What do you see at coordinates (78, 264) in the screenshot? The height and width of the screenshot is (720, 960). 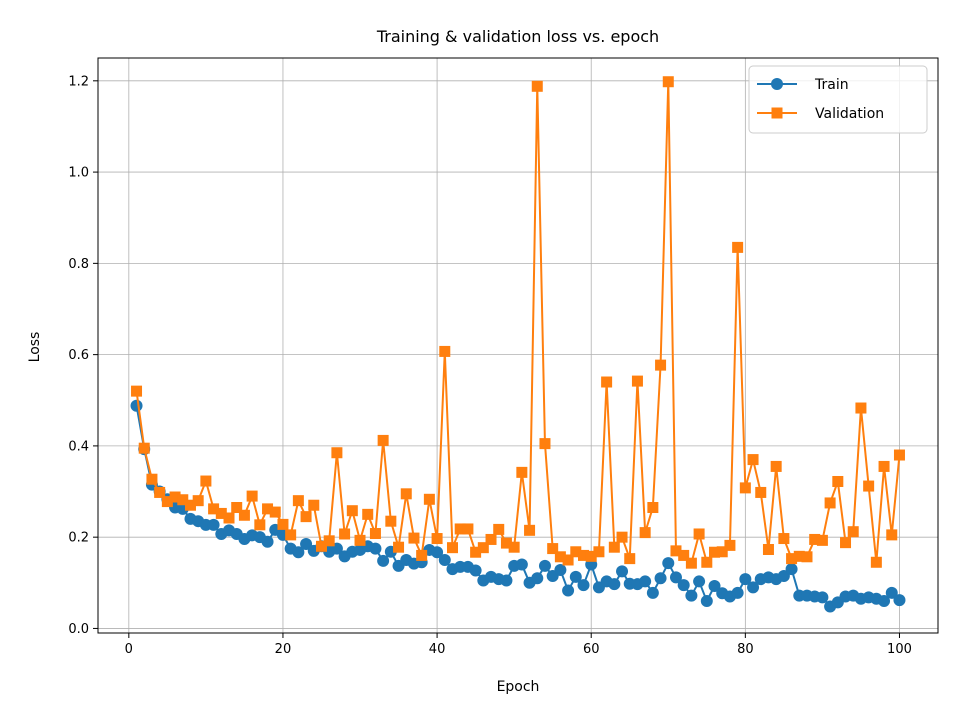 I see `y-tick-label: 0.8` at bounding box center [78, 264].